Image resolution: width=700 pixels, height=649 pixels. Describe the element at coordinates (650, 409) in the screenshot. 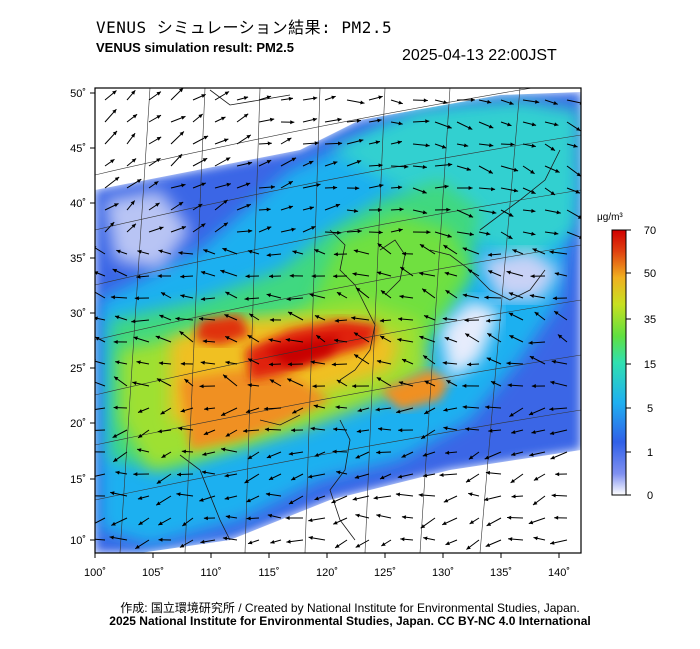

I see `colorbar-tick-label: 5` at that location.